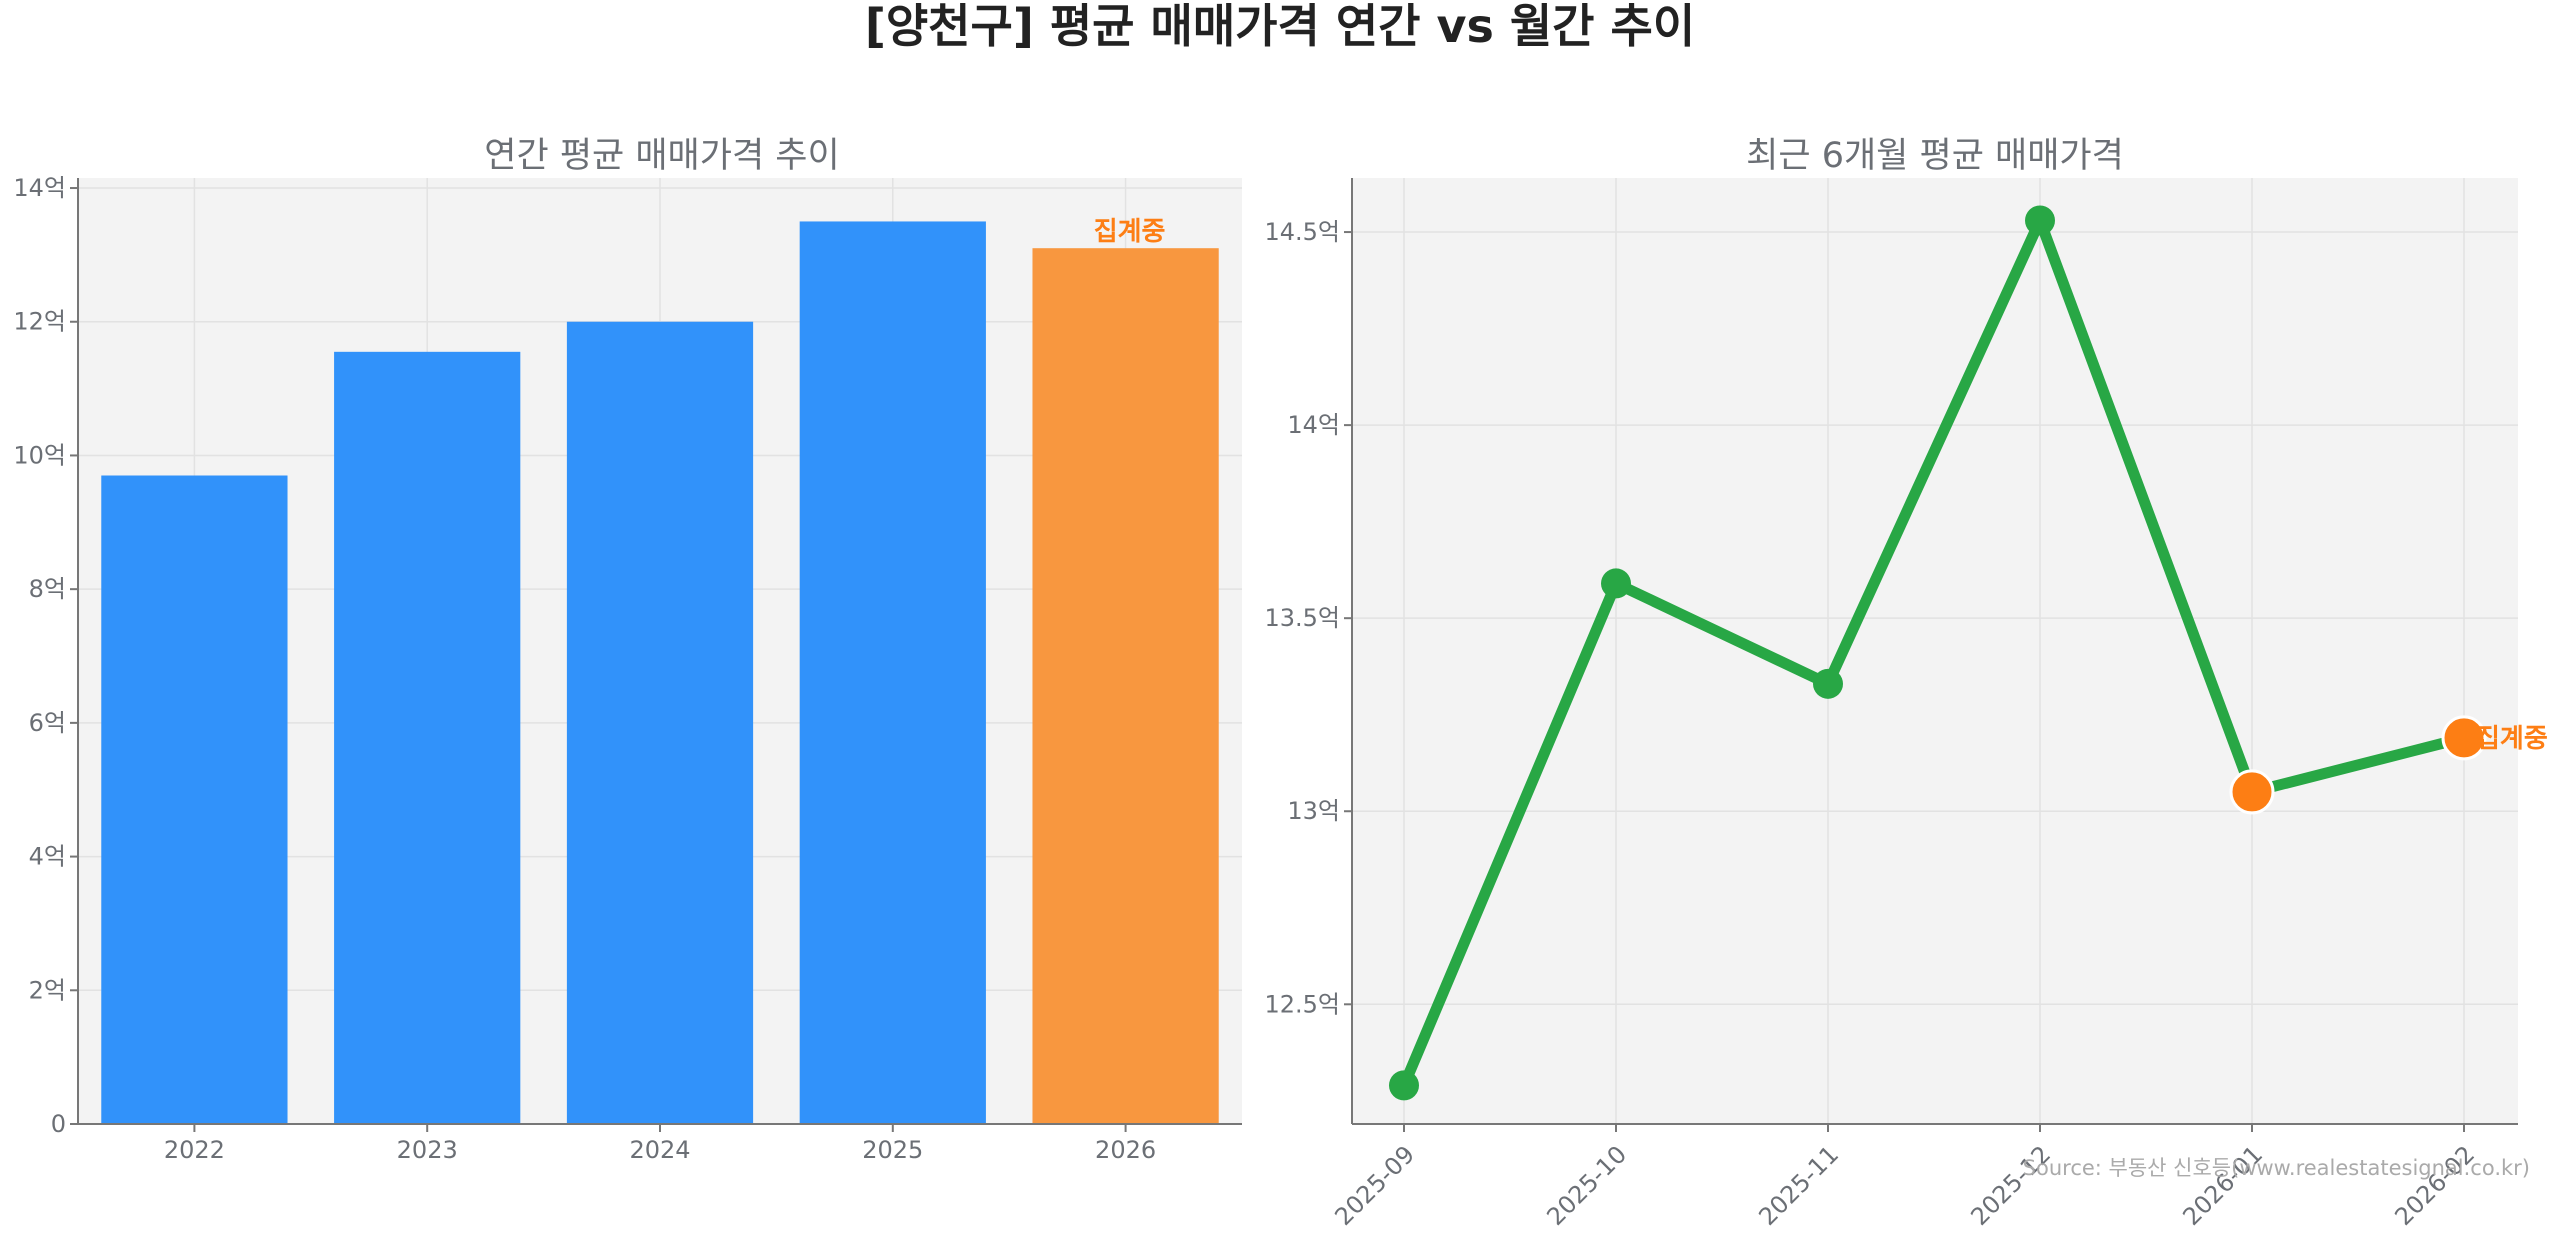 The height and width of the screenshot is (1235, 2560). What do you see at coordinates (2222, 1185) in the screenshot?
I see `x-tick-label: 2026-01` at bounding box center [2222, 1185].